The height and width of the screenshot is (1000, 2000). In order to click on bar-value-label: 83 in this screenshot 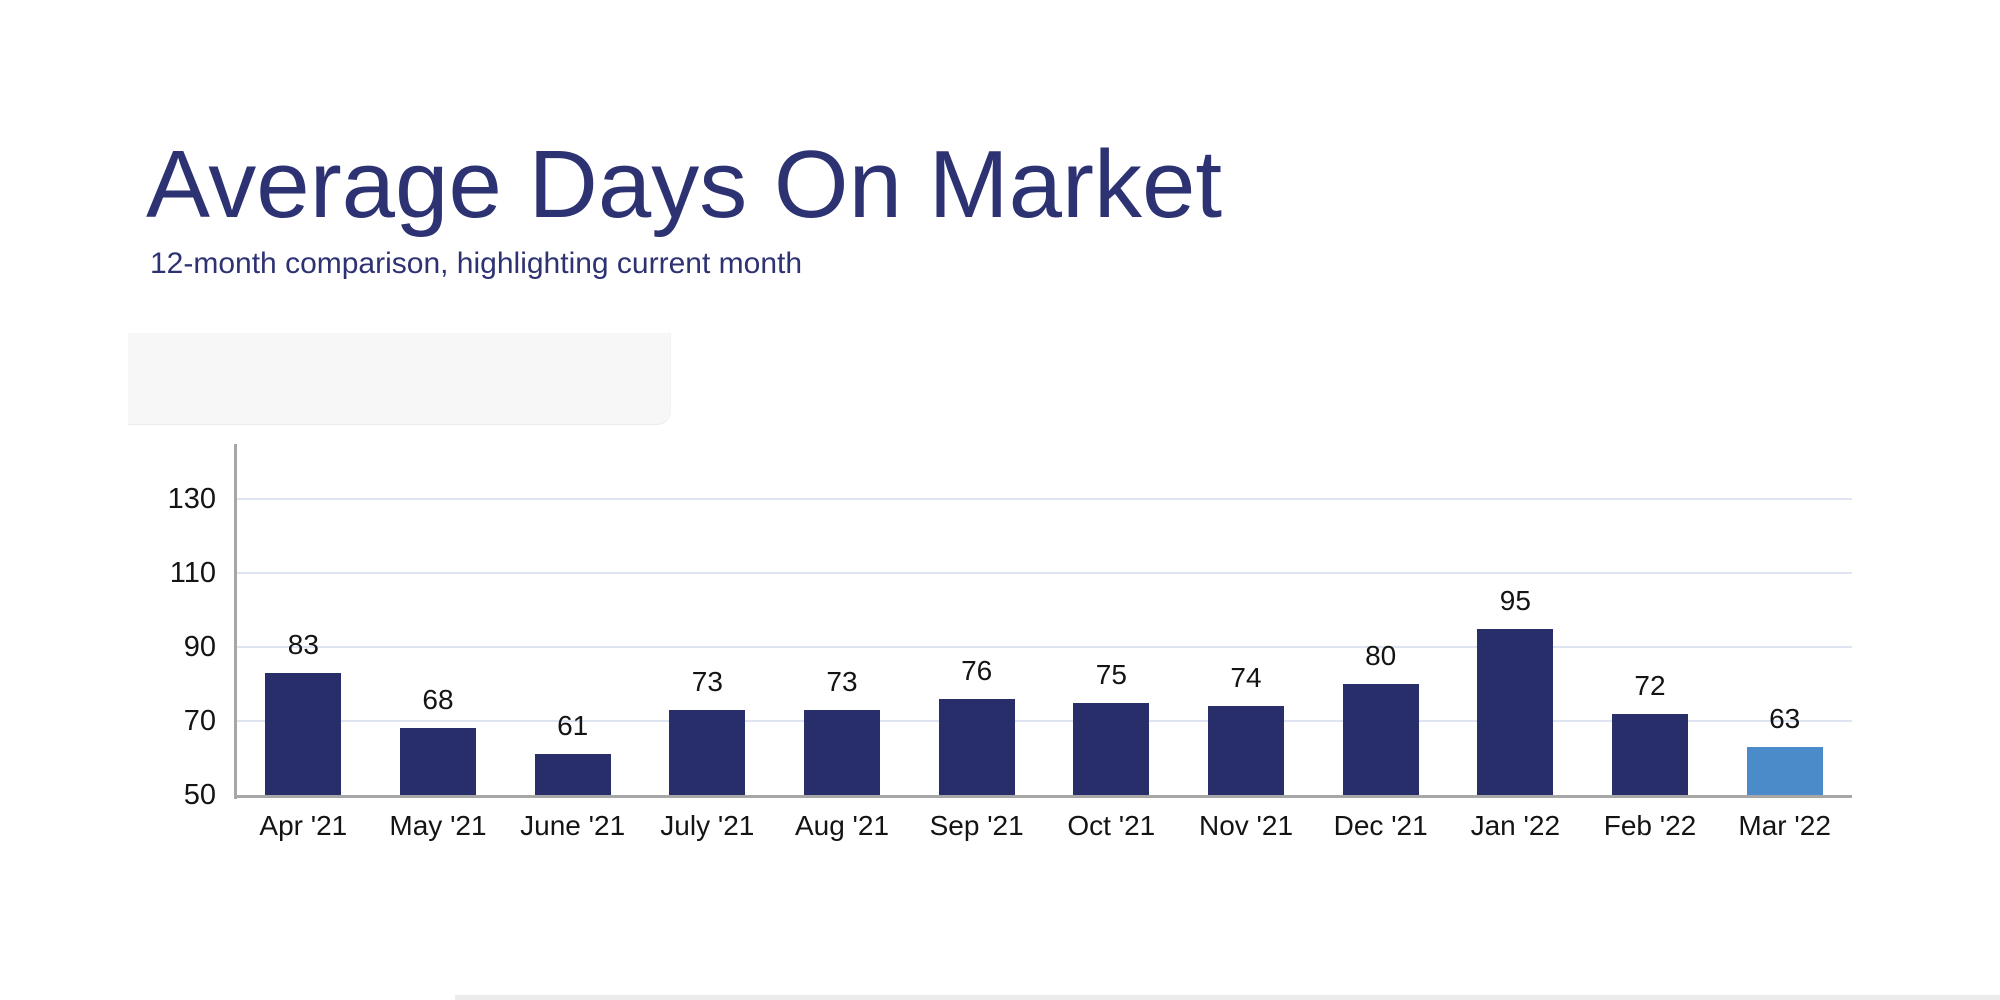, I will do `click(303, 644)`.